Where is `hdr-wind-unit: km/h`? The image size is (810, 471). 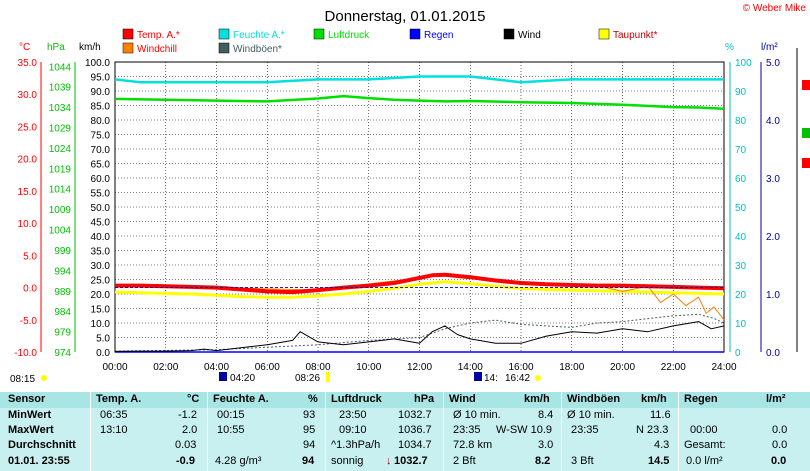
hdr-wind-unit: km/h is located at coordinates (537, 399).